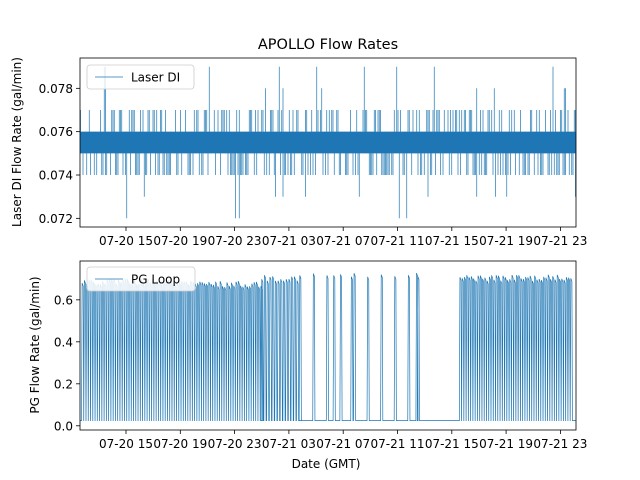 The width and height of the screenshot is (640, 480). What do you see at coordinates (506, 444) in the screenshot?
I see `bottom-x-tick-label: 07-21 19` at bounding box center [506, 444].